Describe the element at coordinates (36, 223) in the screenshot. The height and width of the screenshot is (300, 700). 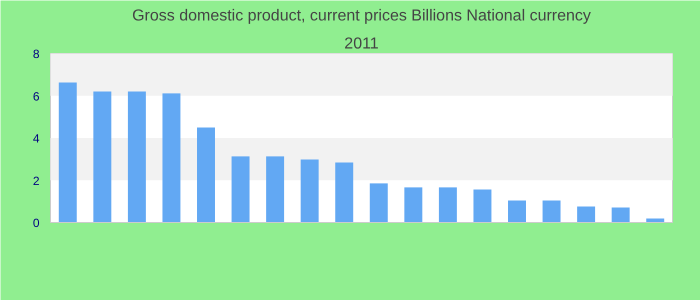
I see `y-tick-label: 0` at that location.